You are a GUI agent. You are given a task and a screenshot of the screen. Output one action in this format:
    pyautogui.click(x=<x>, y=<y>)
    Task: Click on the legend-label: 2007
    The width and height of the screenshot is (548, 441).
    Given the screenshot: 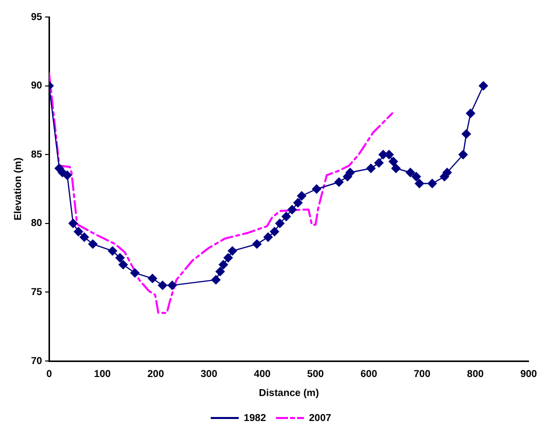 What is the action you would take?
    pyautogui.click(x=320, y=418)
    